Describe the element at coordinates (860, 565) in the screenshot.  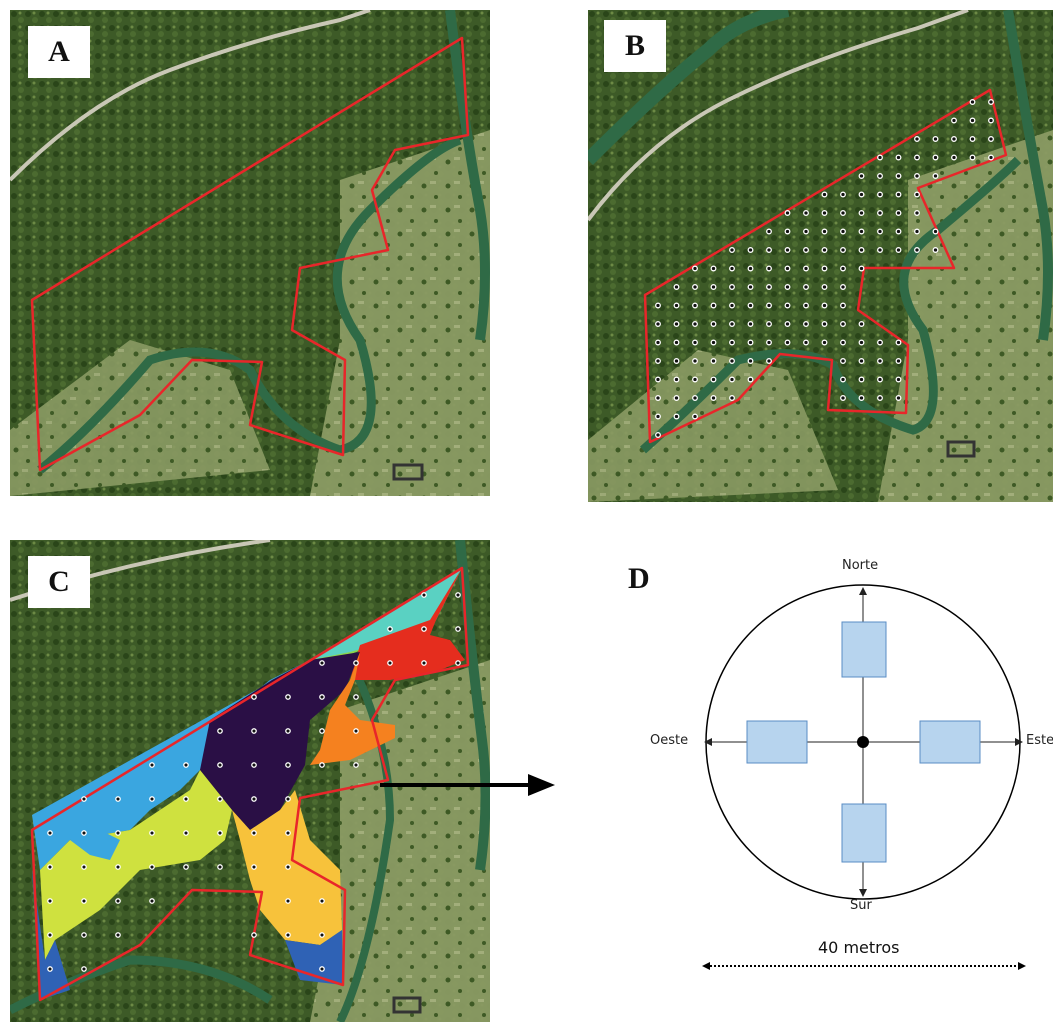
I see `label-north: Norte` at that location.